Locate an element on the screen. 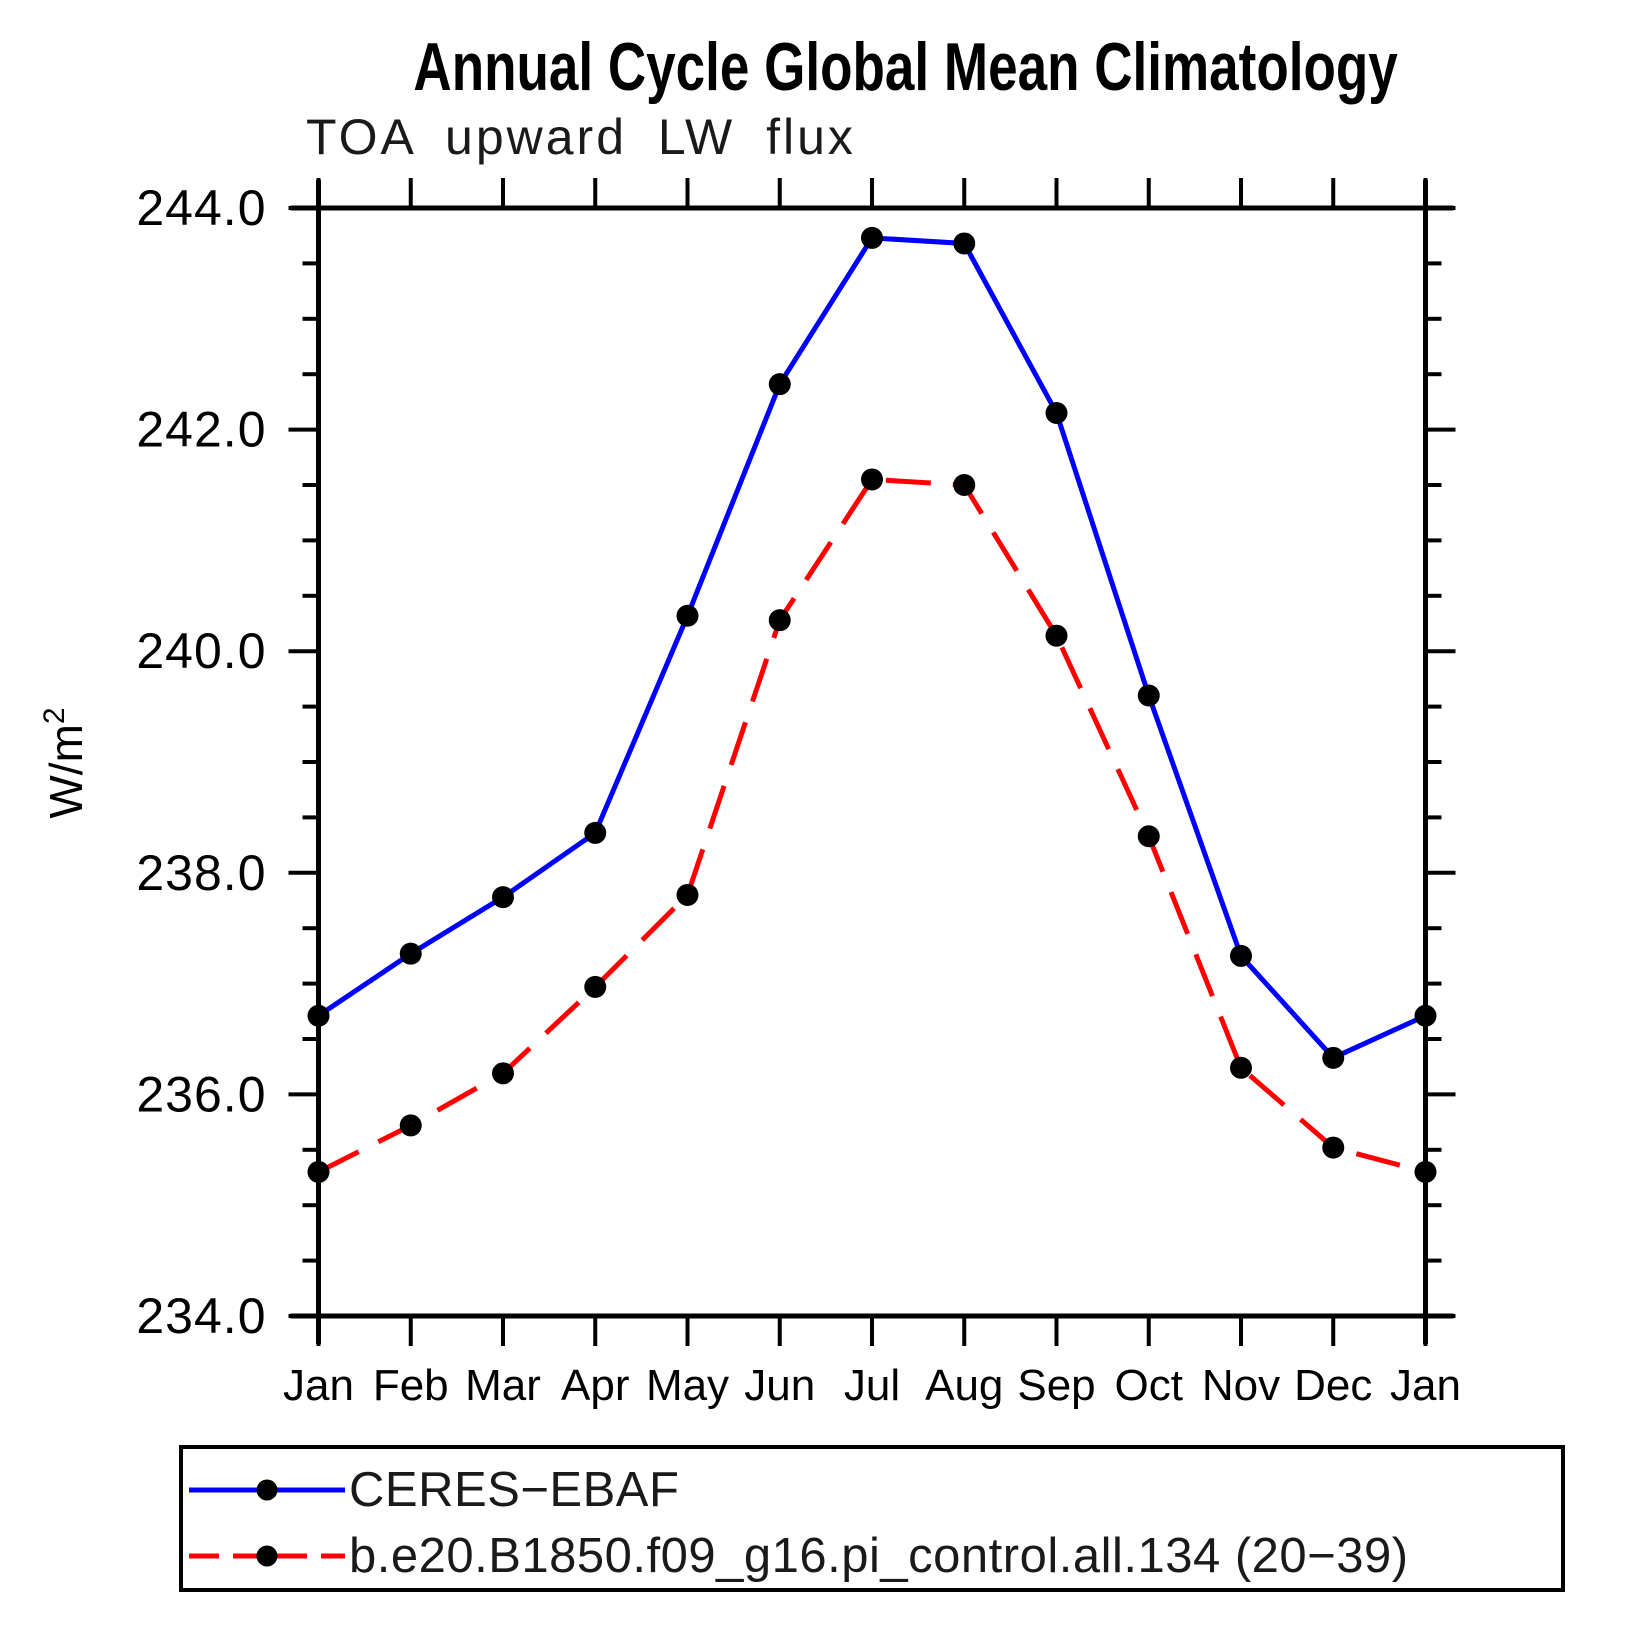  x-tick-label: Feb is located at coordinates (411, 1385).